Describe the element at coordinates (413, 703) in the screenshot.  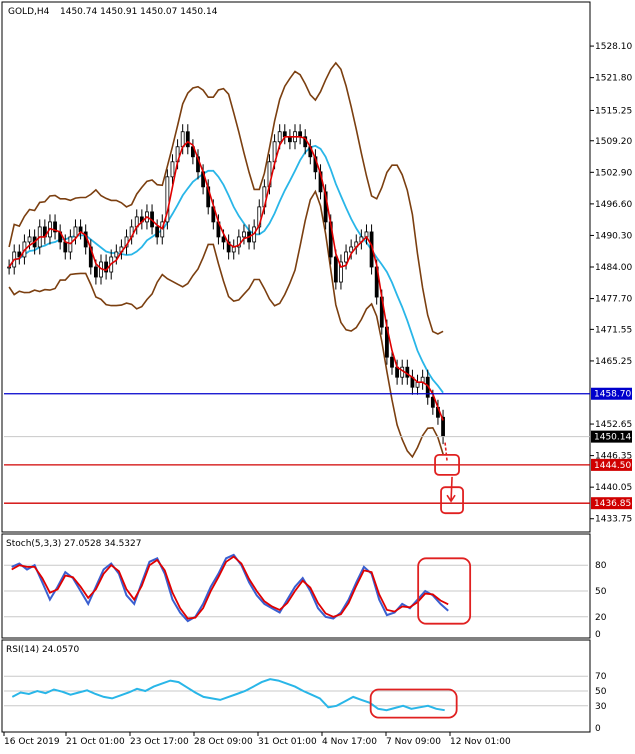
I see `rsi-annotation-box` at that location.